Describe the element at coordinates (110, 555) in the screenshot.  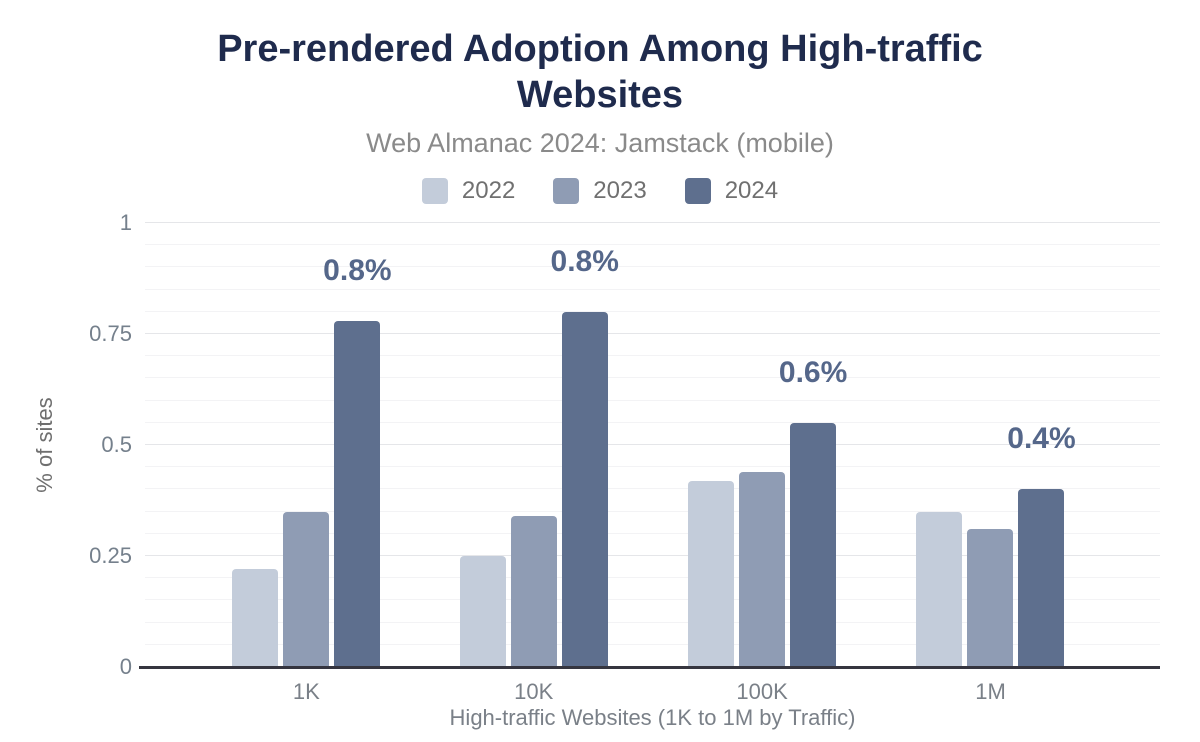
I see `y-tick-label-0.25: 0.25` at that location.